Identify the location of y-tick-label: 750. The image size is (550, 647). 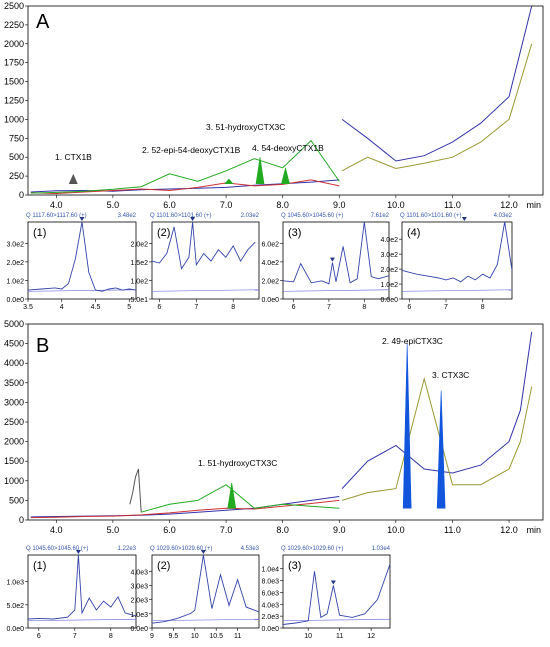
(16, 138).